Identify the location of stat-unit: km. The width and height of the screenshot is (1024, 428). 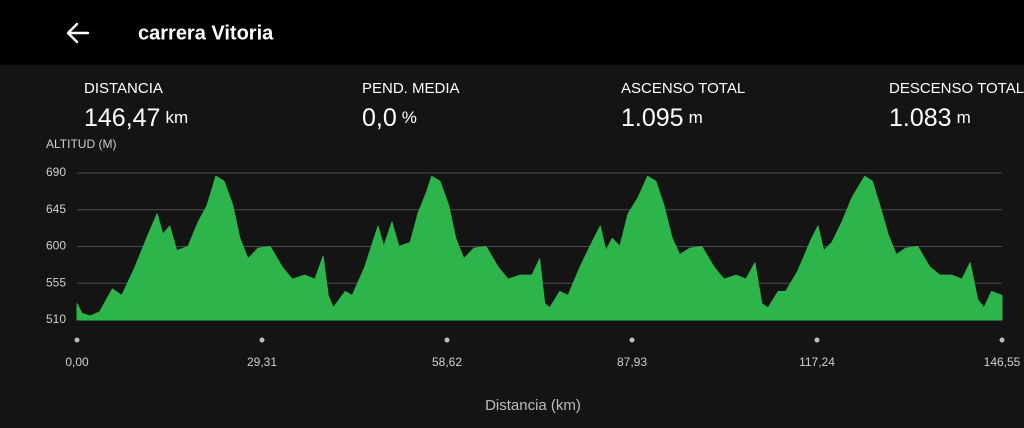
(176, 117).